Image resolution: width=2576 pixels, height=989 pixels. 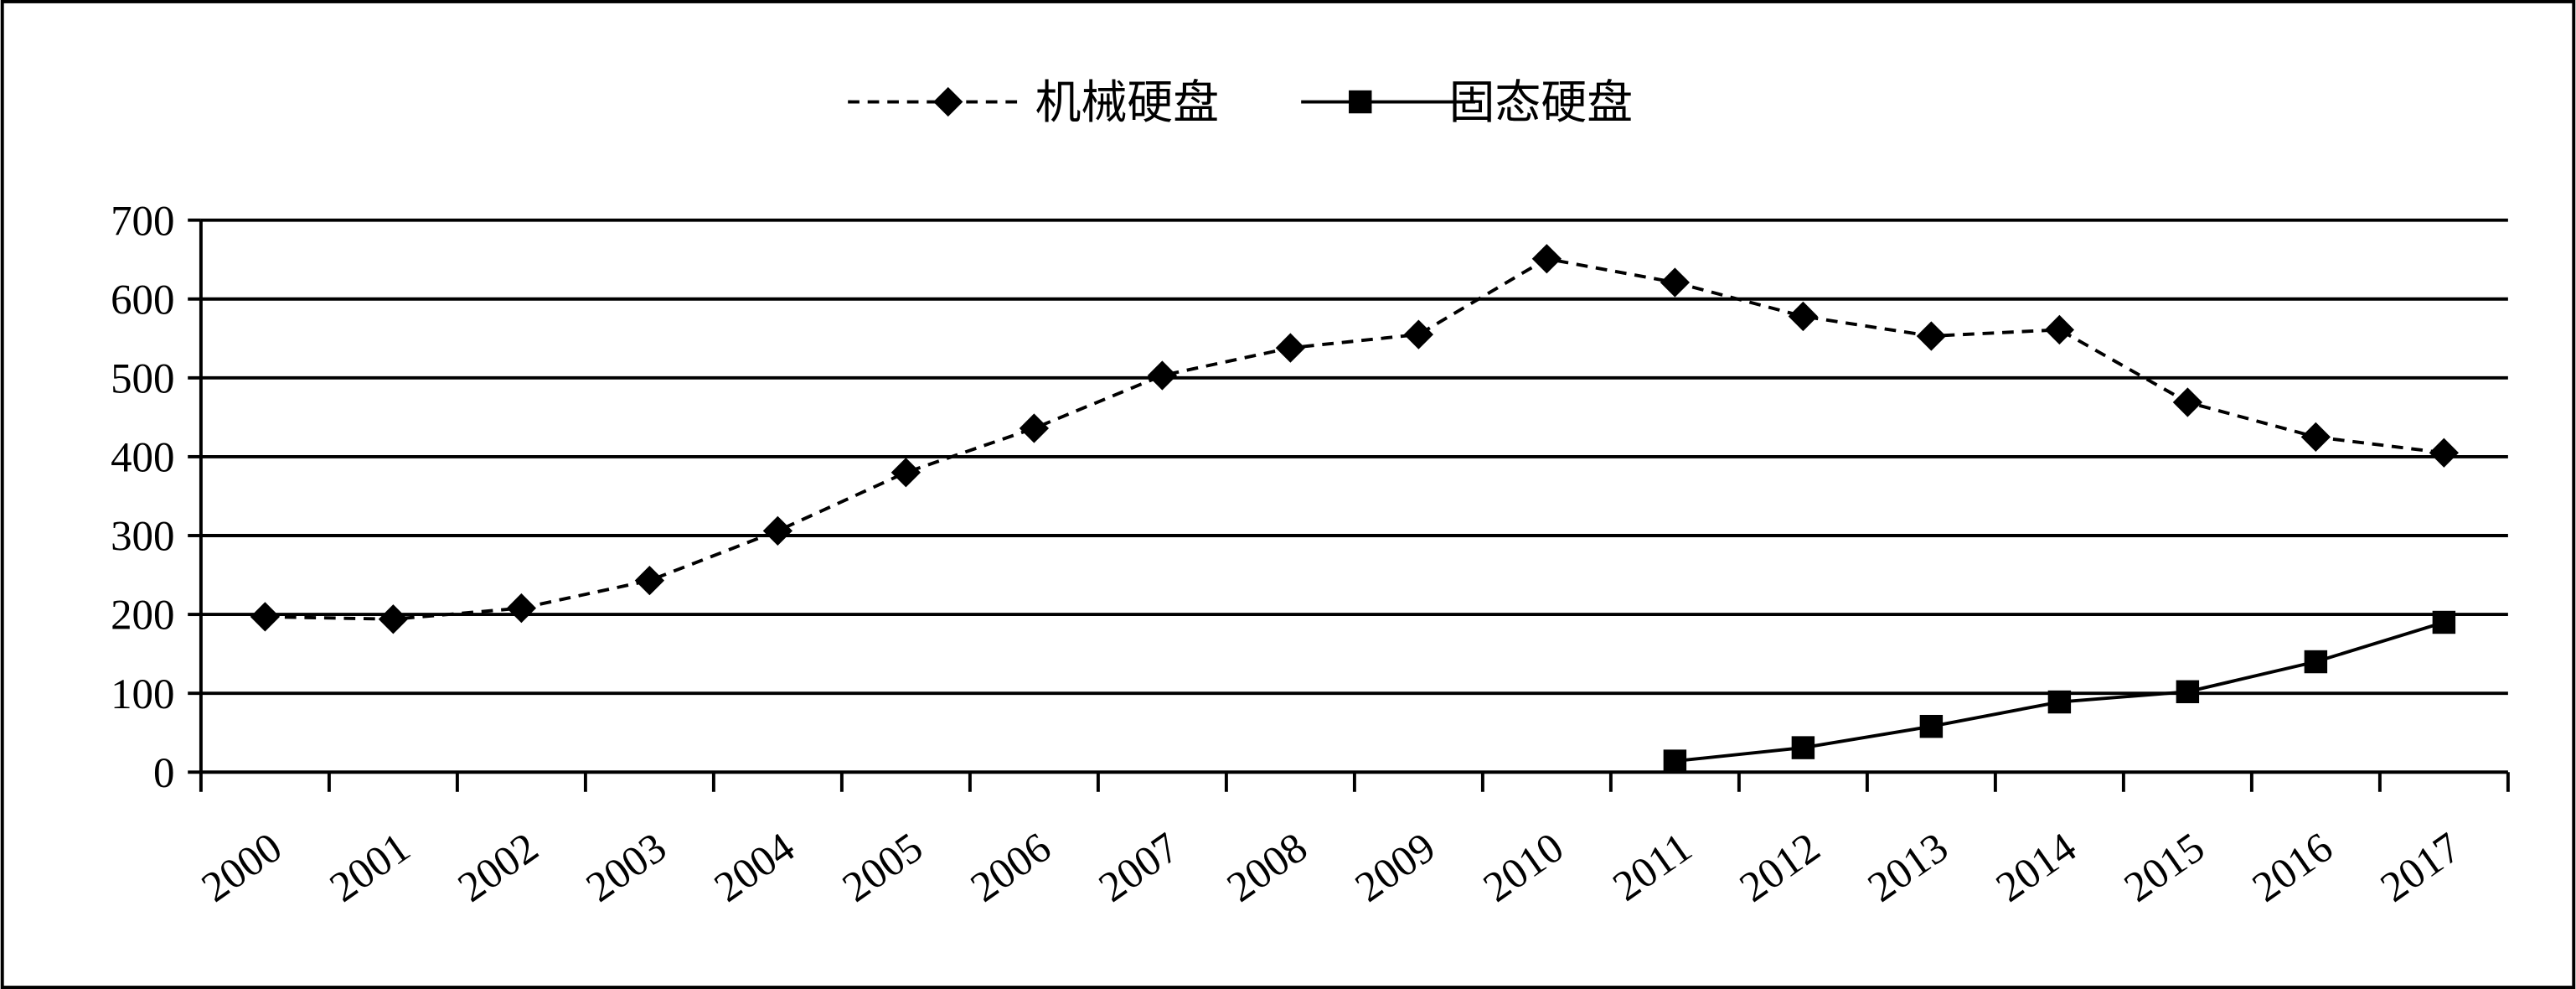 I want to click on y-tick-label: 200, so click(x=142, y=616).